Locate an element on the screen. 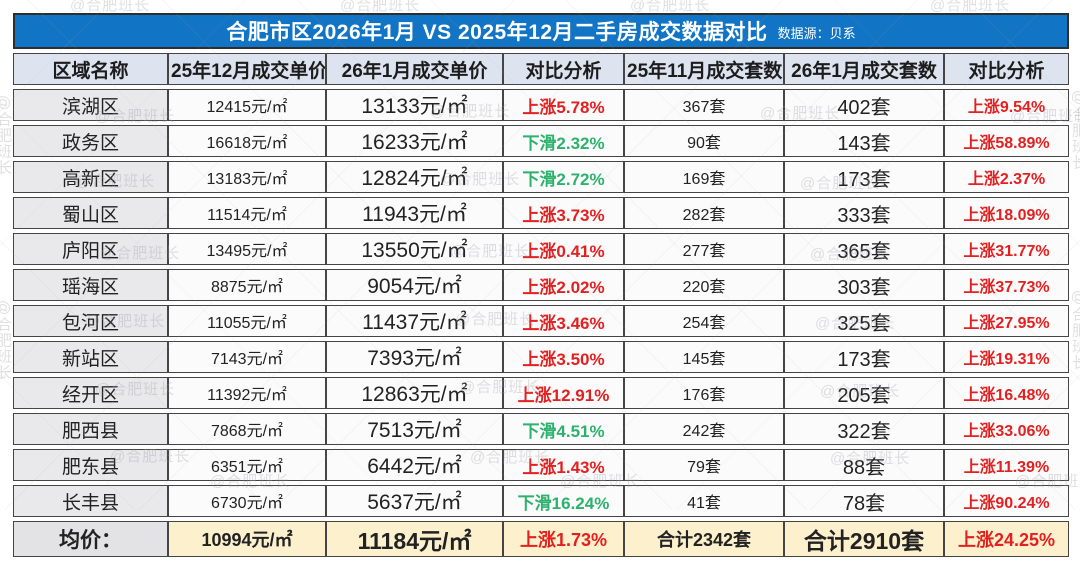 This screenshot has height=561, width=1080. cell-price_change: 上涨0.41% is located at coordinates (563, 249).